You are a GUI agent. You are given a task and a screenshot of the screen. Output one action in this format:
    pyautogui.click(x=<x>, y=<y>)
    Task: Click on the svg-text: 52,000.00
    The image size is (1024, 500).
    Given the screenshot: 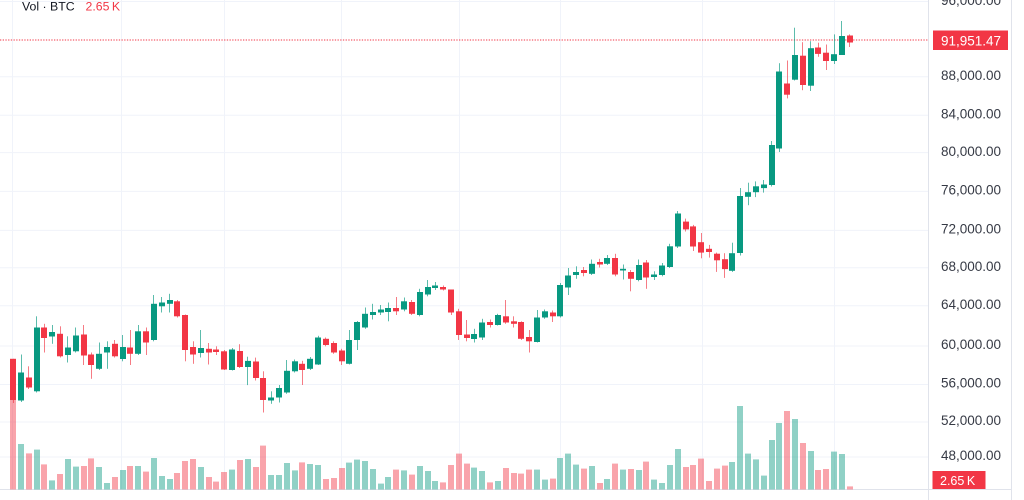 What is the action you would take?
    pyautogui.click(x=971, y=420)
    